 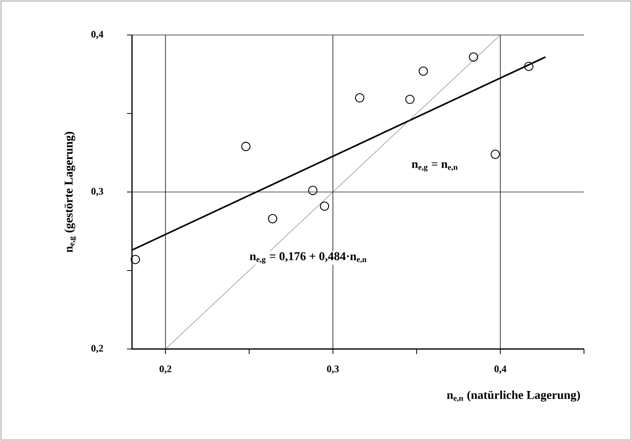 What do you see at coordinates (166, 370) in the screenshot?
I see `x-tick-label: 0,2` at bounding box center [166, 370].